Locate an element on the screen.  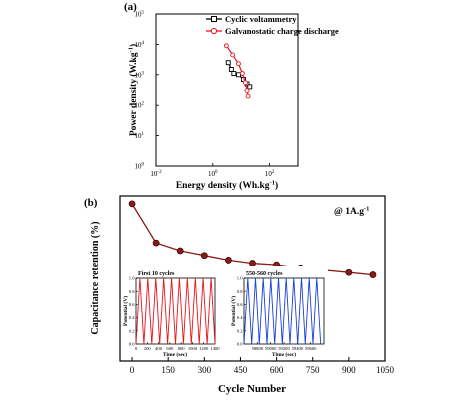
panel-b-xtick-label: 450 is located at coordinates (241, 370).